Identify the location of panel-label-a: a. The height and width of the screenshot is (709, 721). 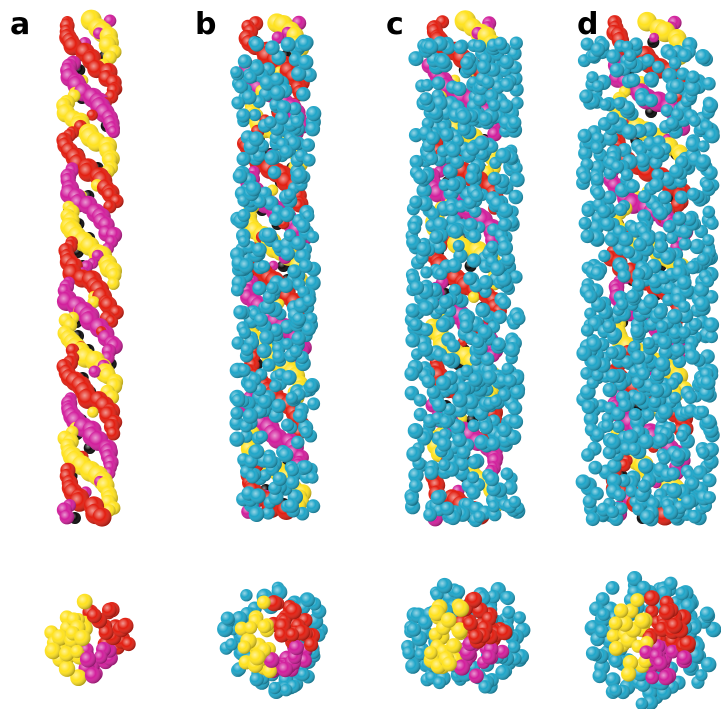
(20, 24).